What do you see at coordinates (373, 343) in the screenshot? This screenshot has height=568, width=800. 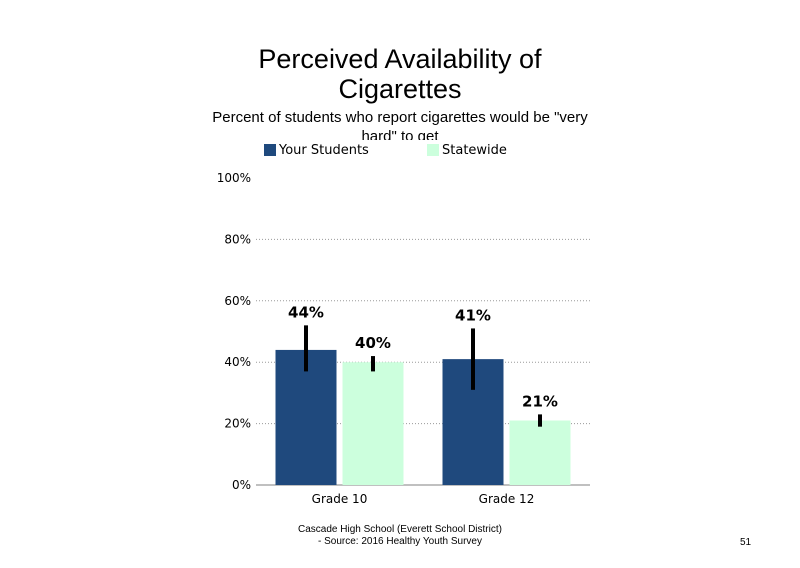 I see `data-label: 40%` at bounding box center [373, 343].